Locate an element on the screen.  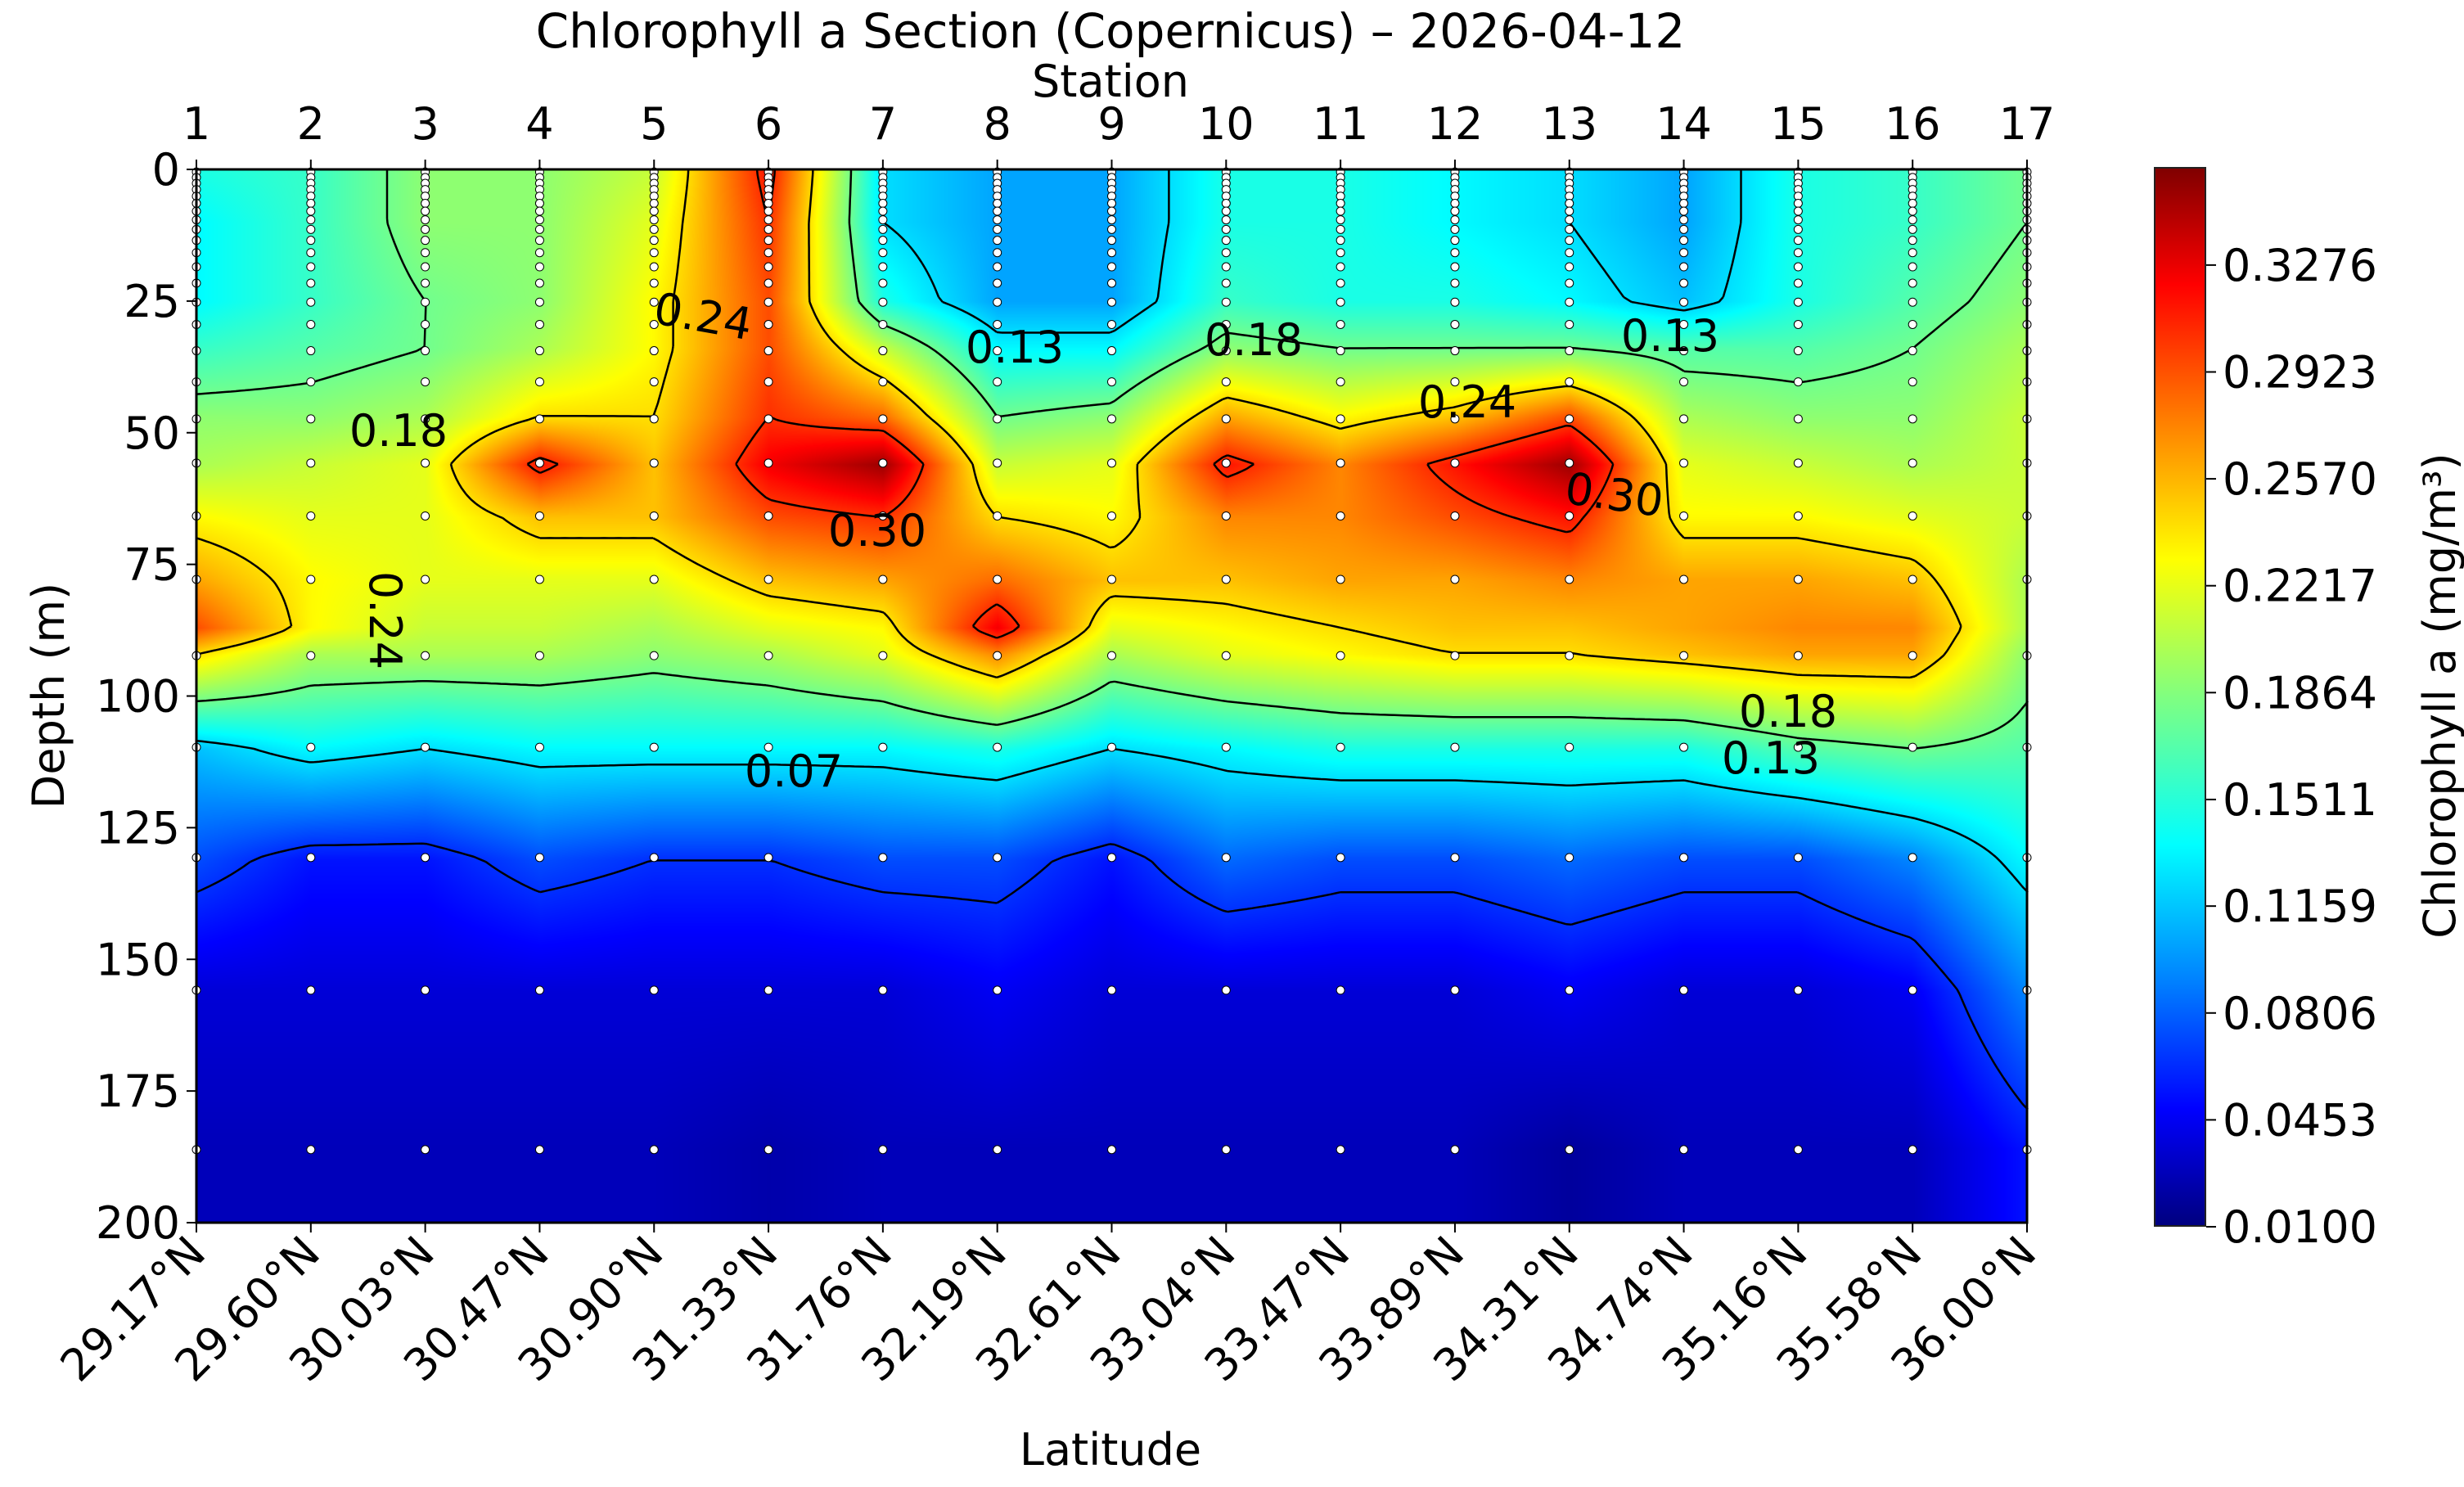
depth-tick-label: 150 is located at coordinates (138, 959).